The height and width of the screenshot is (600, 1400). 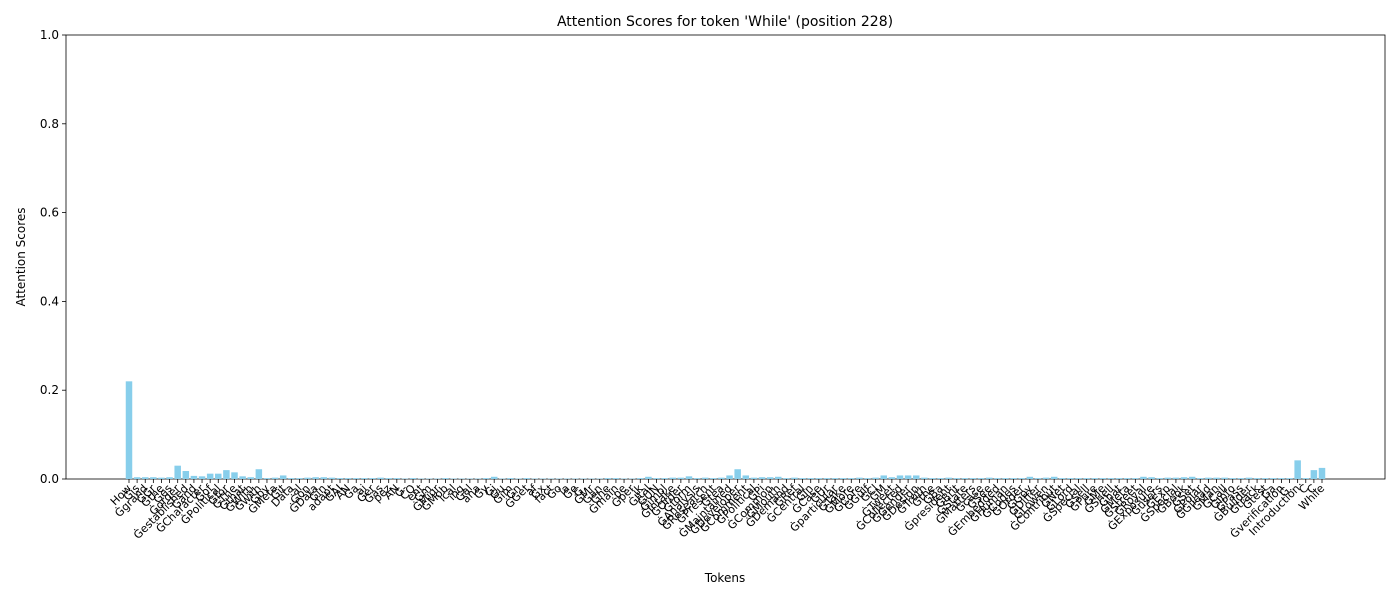 I want to click on x-axis-label: Tokens, so click(x=724, y=578).